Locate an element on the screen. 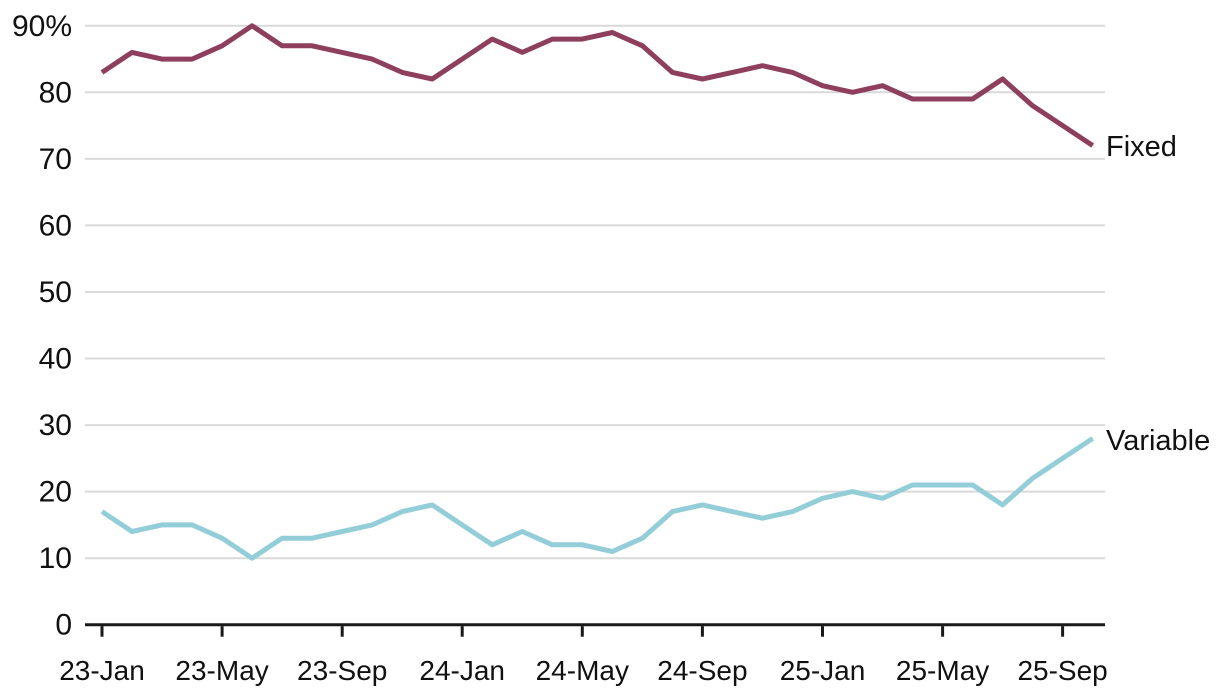 This screenshot has height=692, width=1220. y-axis-tick-label: 60 is located at coordinates (55, 225).